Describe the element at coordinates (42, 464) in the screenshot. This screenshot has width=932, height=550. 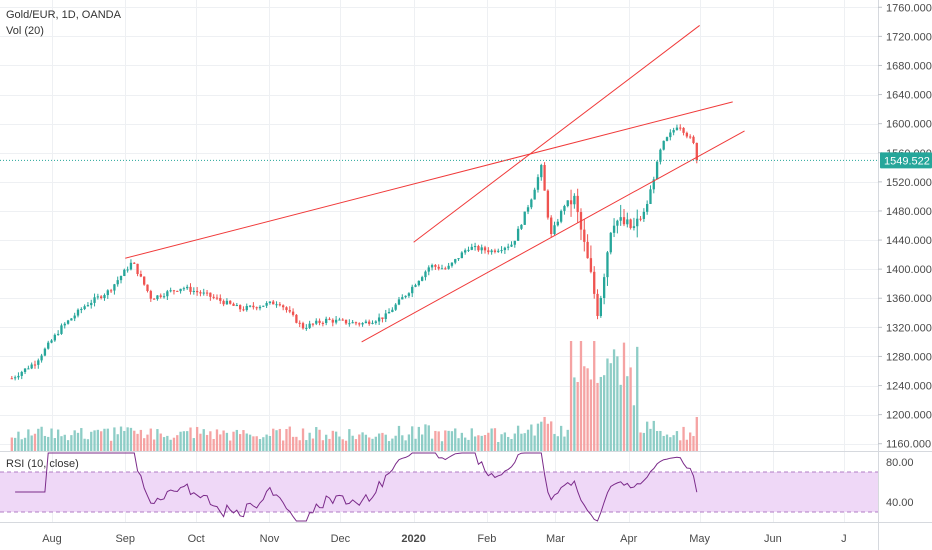
I see `rsi-indicator-label: RSI (10, close)` at that location.